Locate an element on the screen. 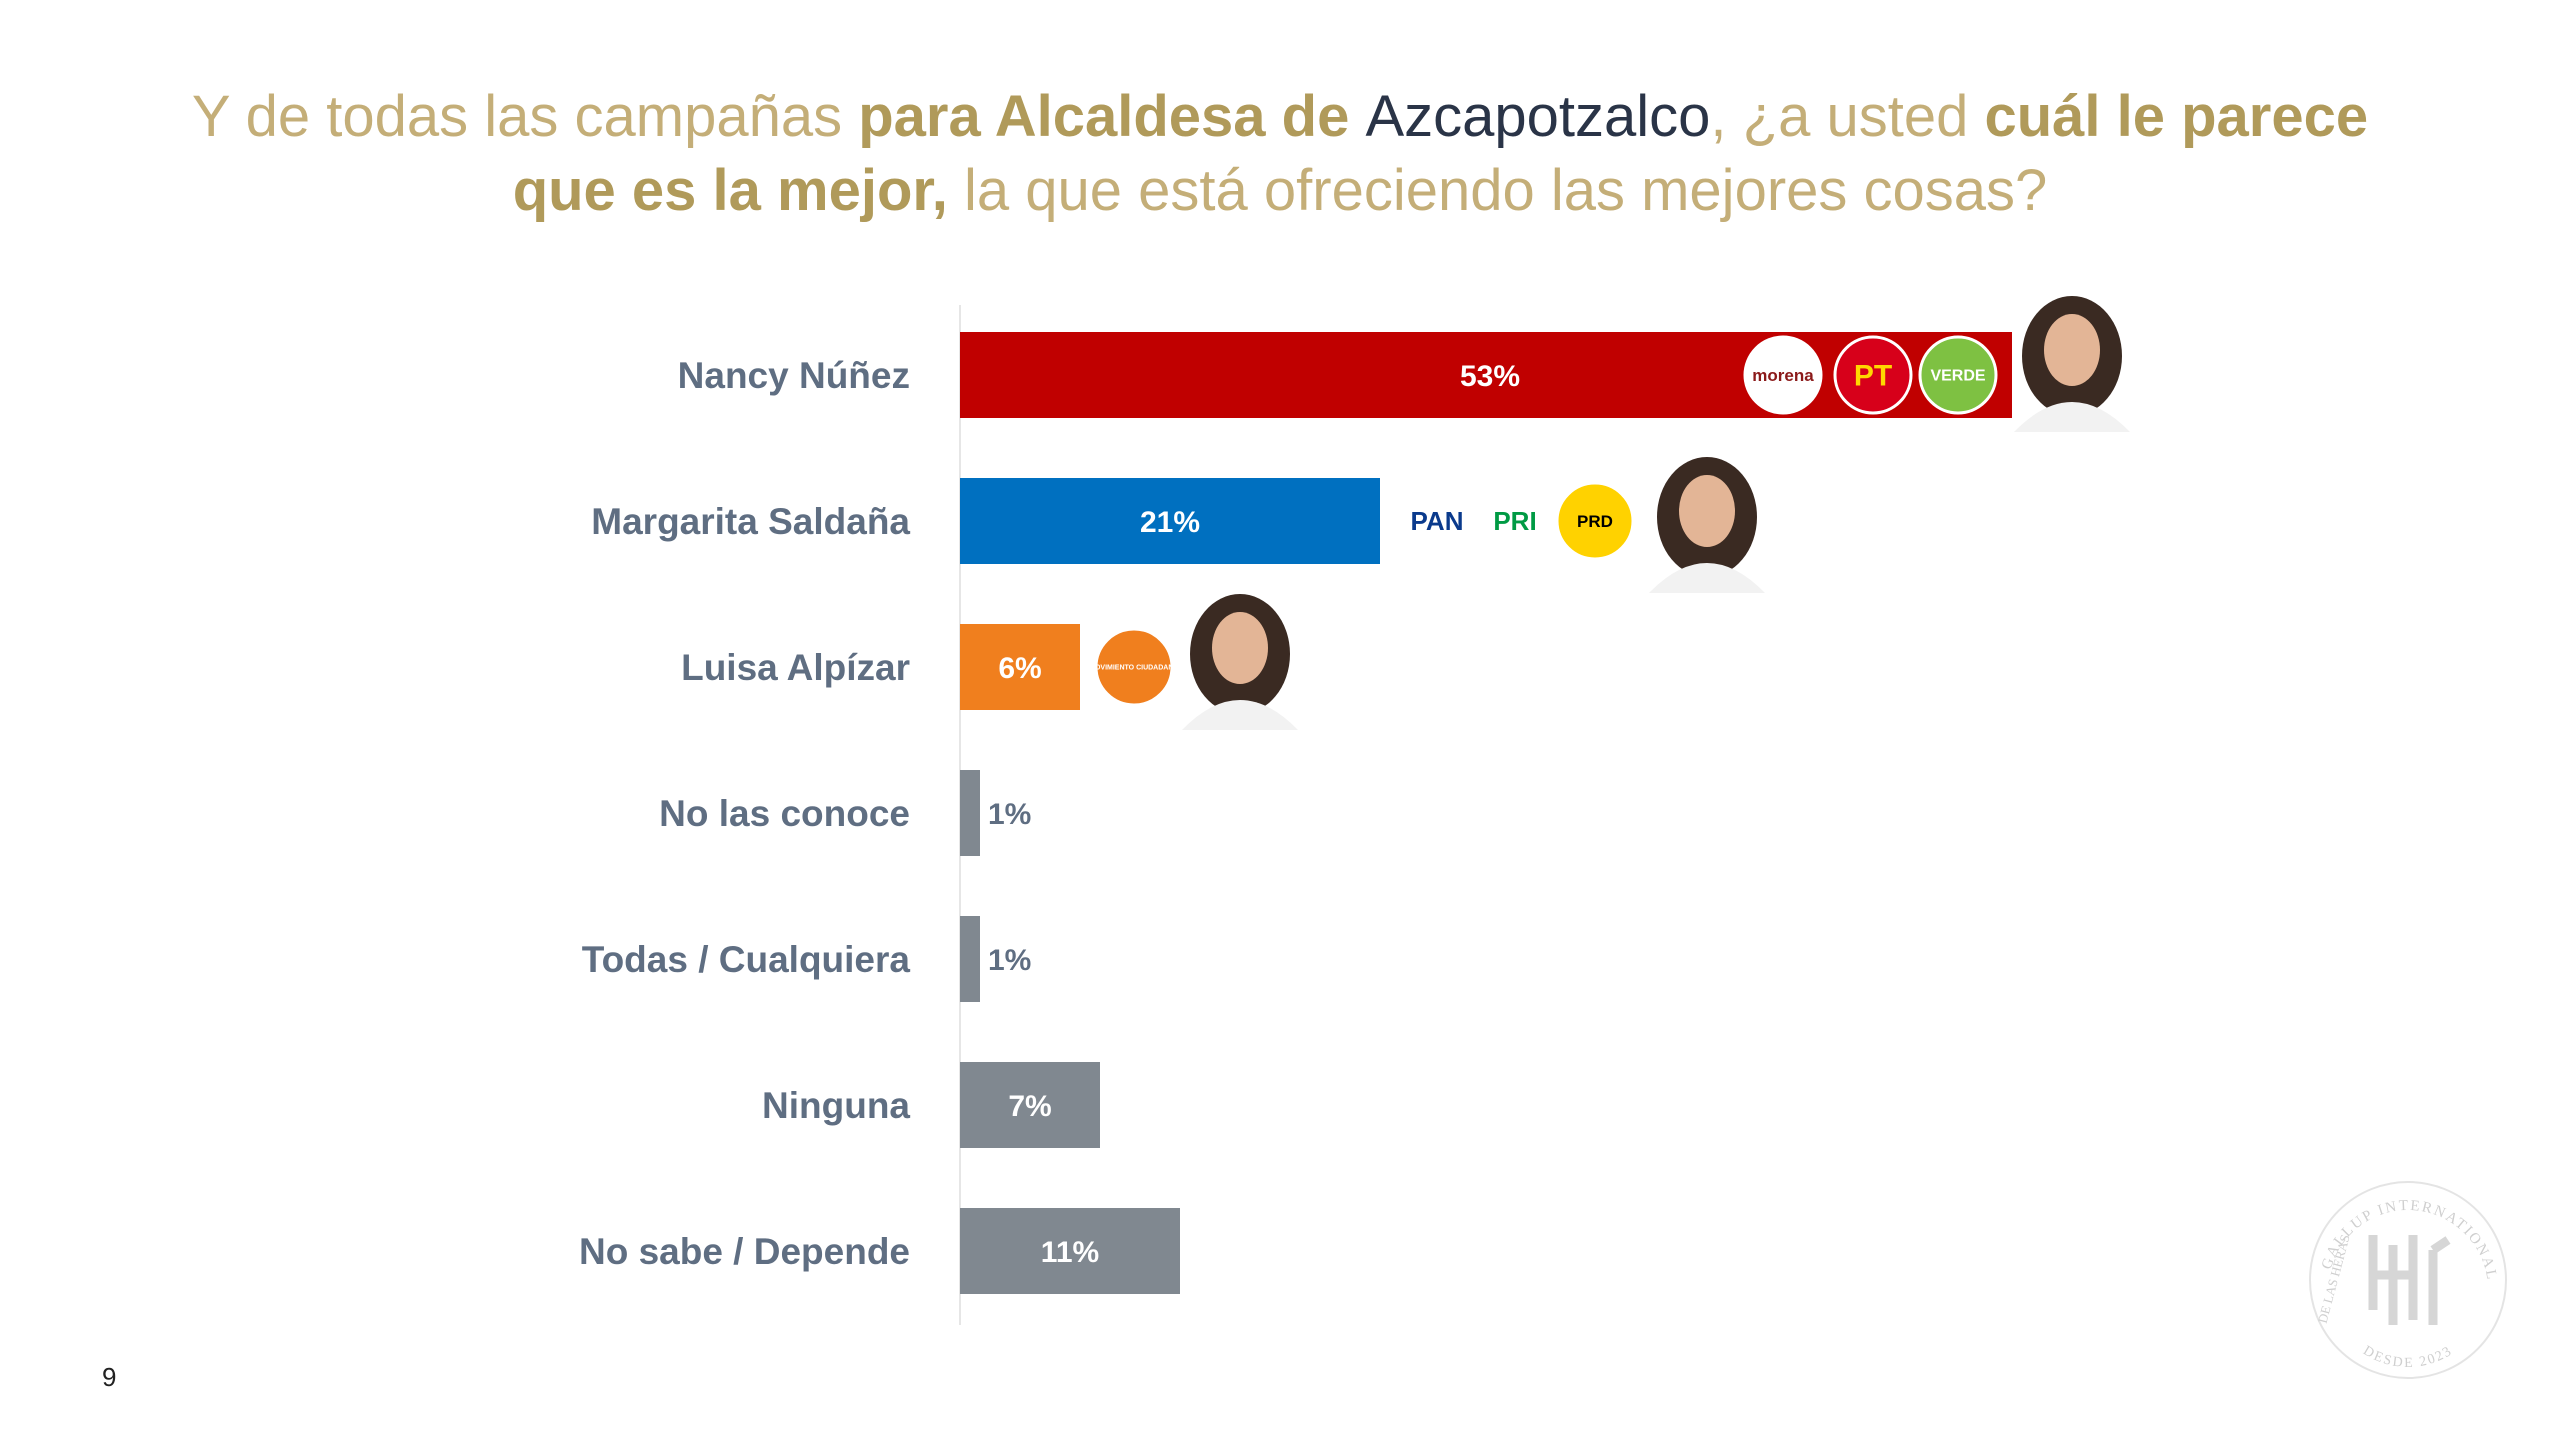  pt-logo: PT is located at coordinates (1873, 375).